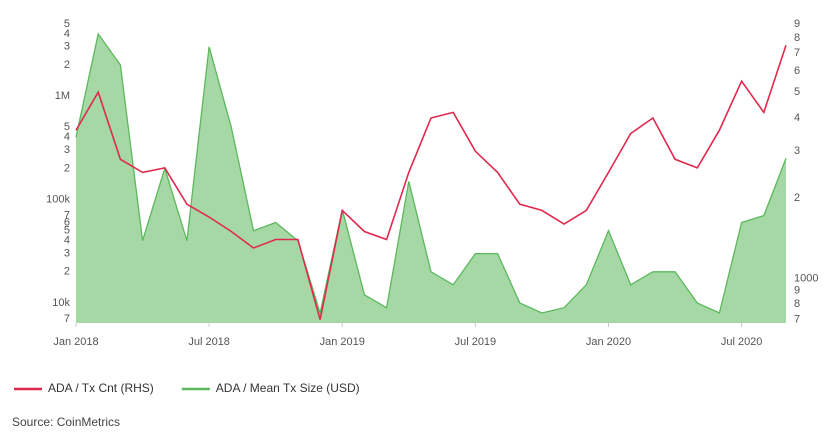  What do you see at coordinates (209, 342) in the screenshot?
I see `x-tick-label: Jul 2018` at bounding box center [209, 342].